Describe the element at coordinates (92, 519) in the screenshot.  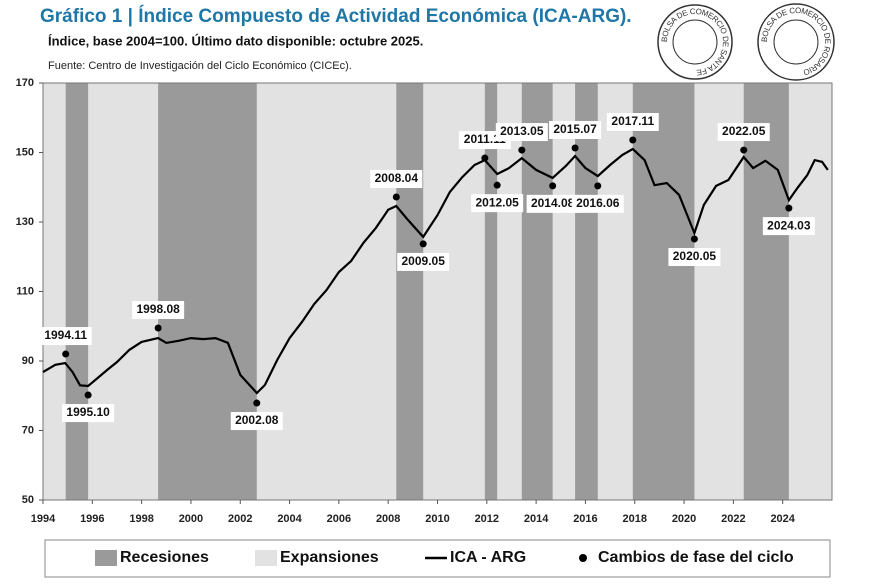
I see `x-tick-label: 1996` at that location.